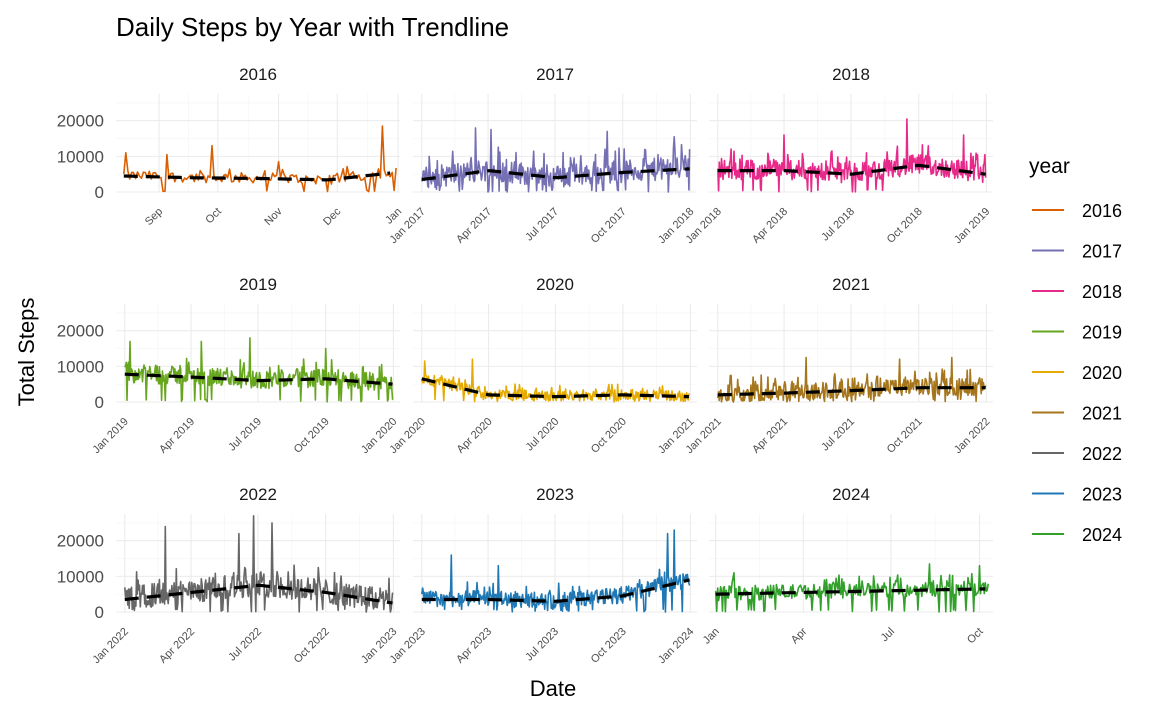 The image size is (1156, 714). Describe the element at coordinates (1102, 333) in the screenshot. I see `legend-label-2019: 2019` at that location.